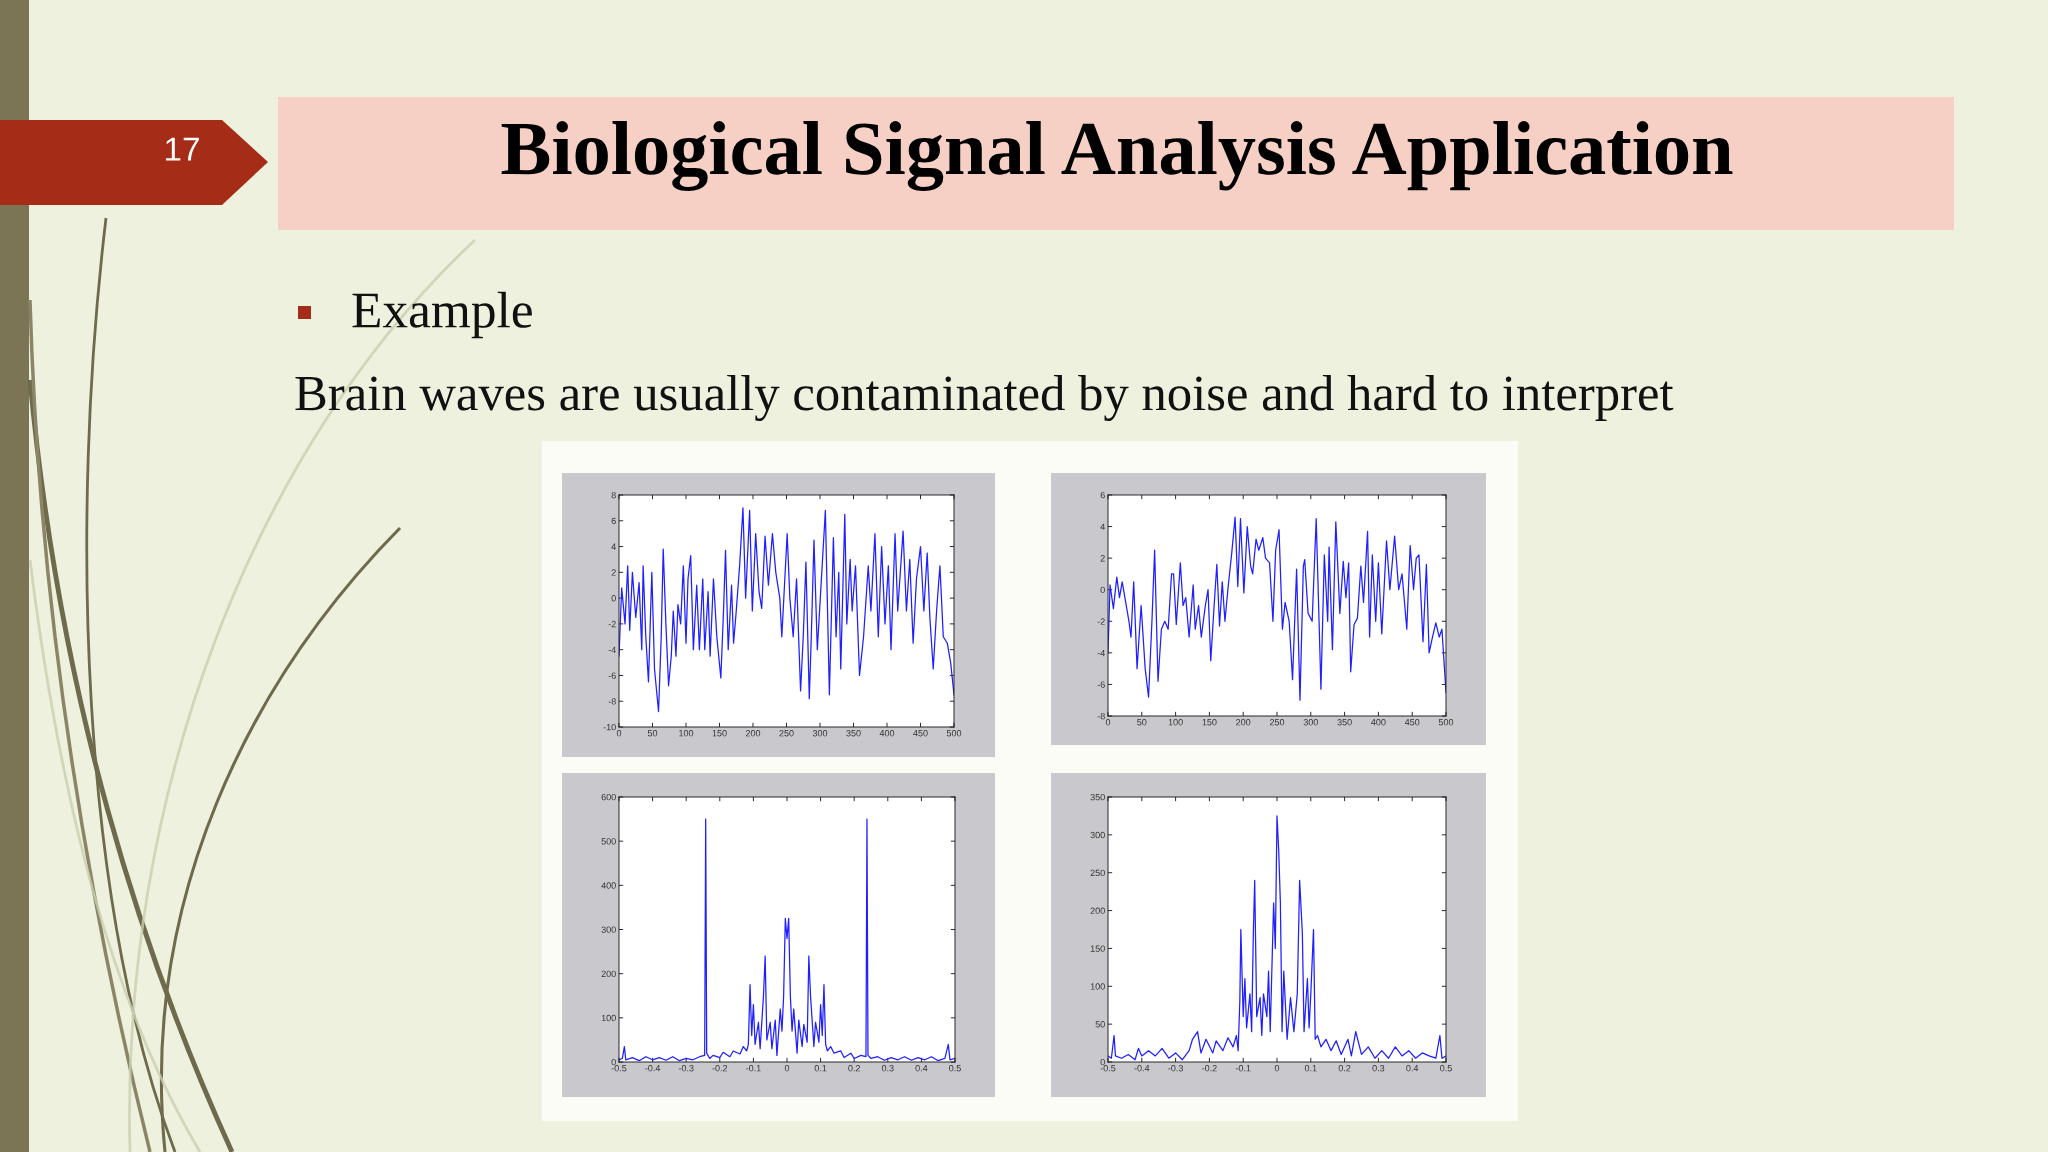 Image resolution: width=2048 pixels, height=1152 pixels. Describe the element at coordinates (609, 727) in the screenshot. I see `y-tick-label: -10` at that location.